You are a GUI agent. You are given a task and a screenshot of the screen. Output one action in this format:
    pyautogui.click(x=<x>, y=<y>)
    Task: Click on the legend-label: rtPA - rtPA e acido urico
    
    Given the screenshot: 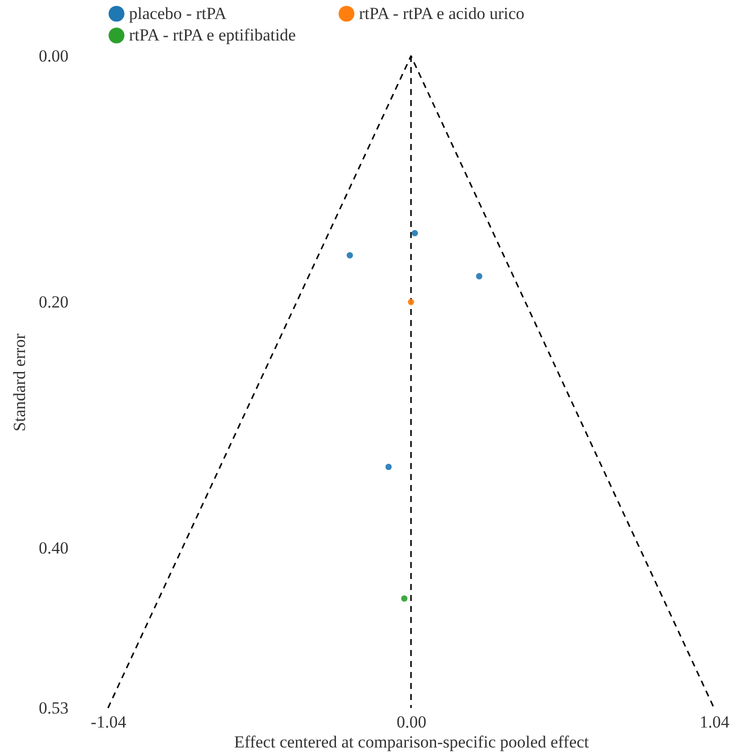 What is the action you would take?
    pyautogui.click(x=441, y=13)
    